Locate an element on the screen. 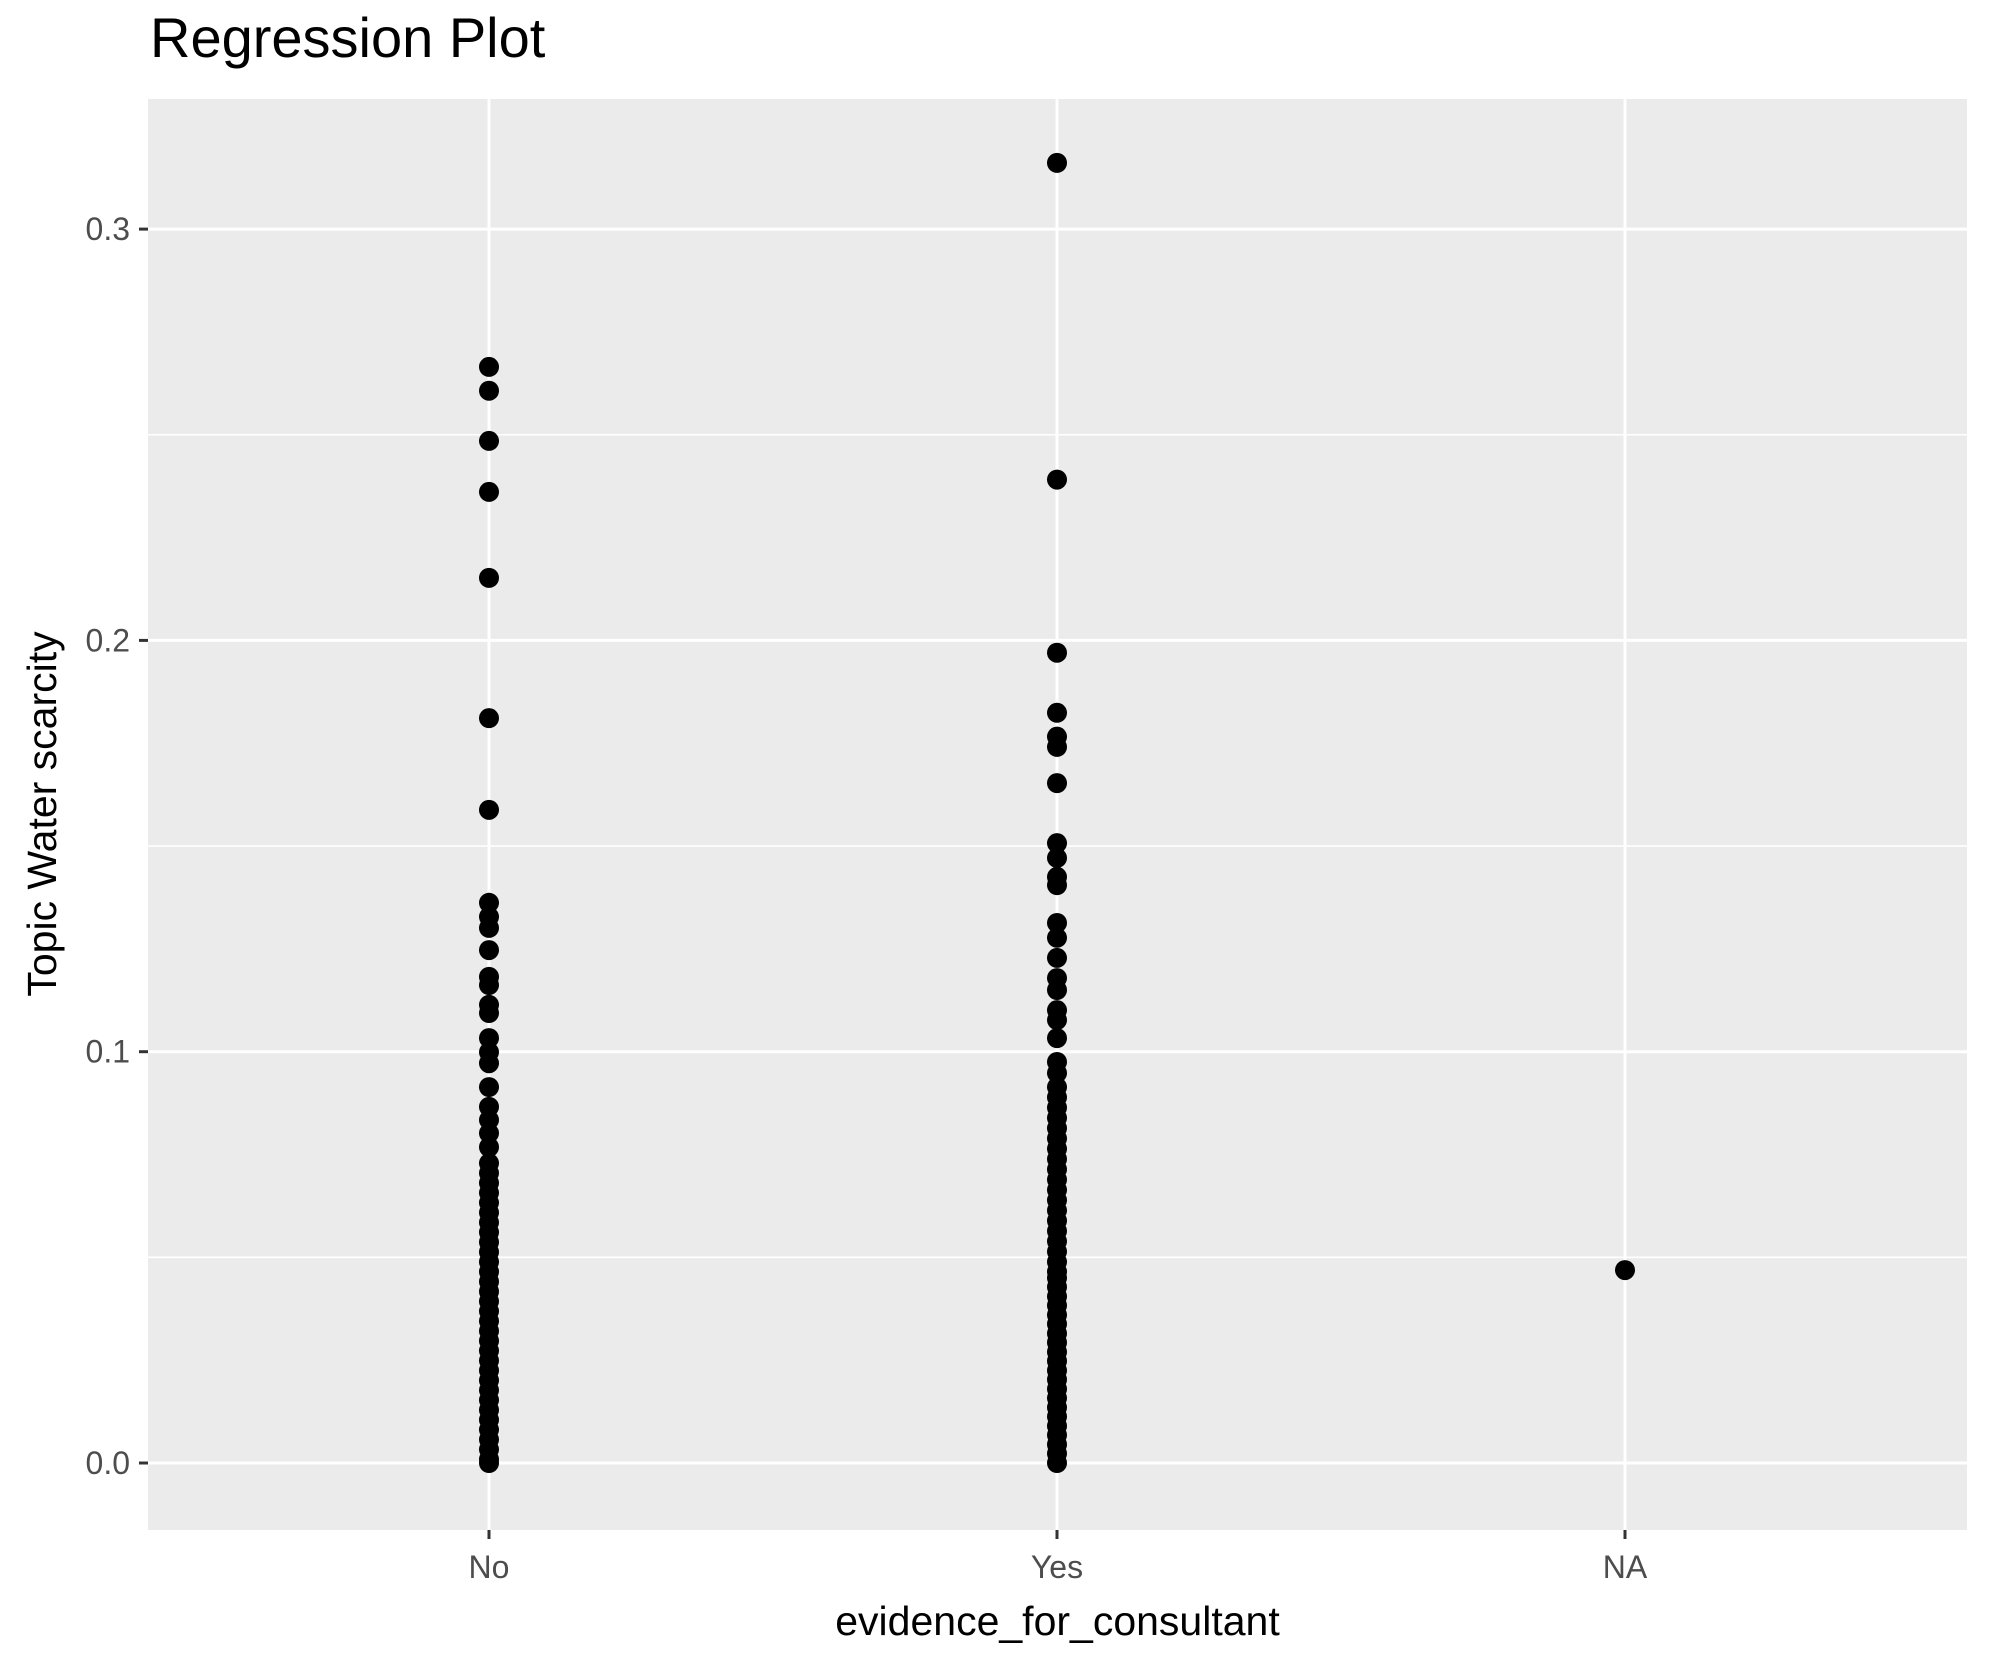 The height and width of the screenshot is (1665, 1990). x-tick-label: No is located at coordinates (489, 1567).